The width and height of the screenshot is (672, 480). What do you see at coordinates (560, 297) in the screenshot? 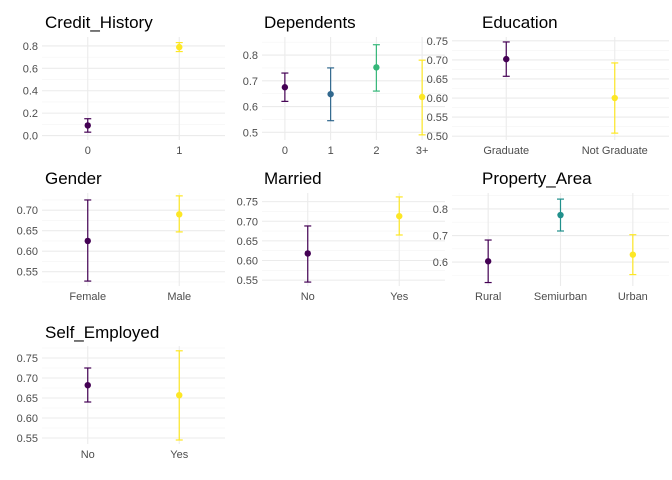
I see `x-tick-label: Semiurban` at bounding box center [560, 297].